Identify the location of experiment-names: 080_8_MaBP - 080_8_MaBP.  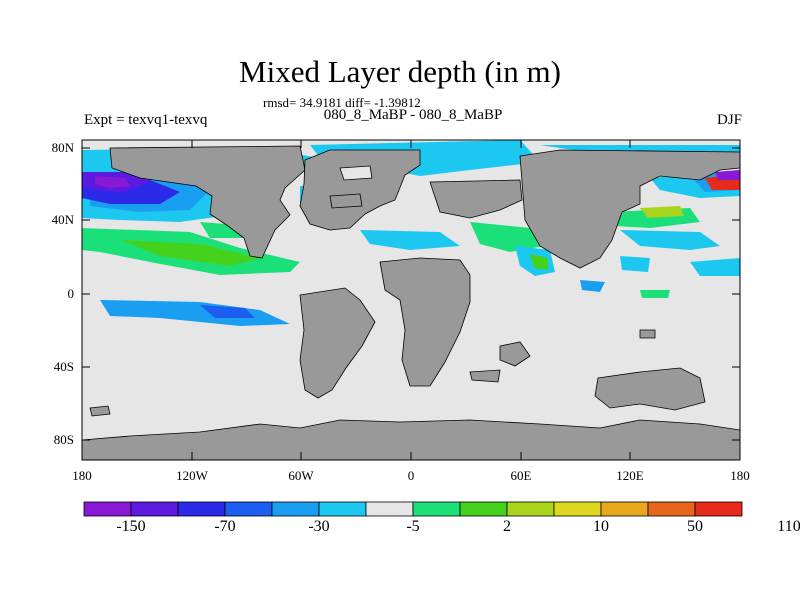
(413, 115).